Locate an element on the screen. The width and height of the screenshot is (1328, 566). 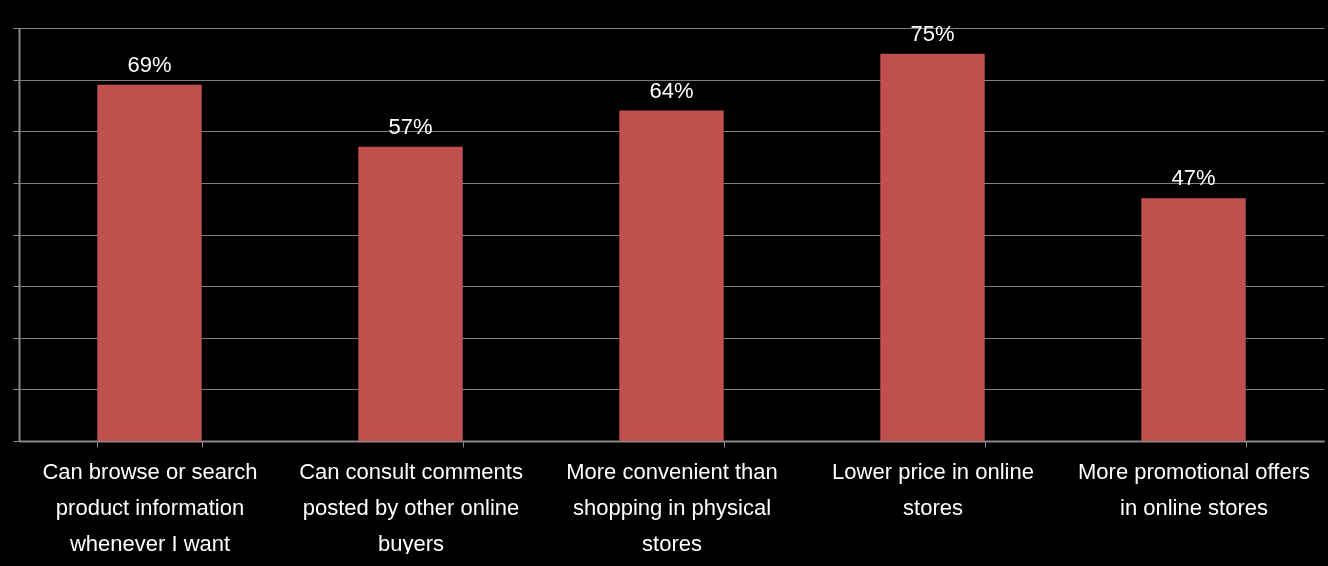
data-label: 47% is located at coordinates (1193, 178).